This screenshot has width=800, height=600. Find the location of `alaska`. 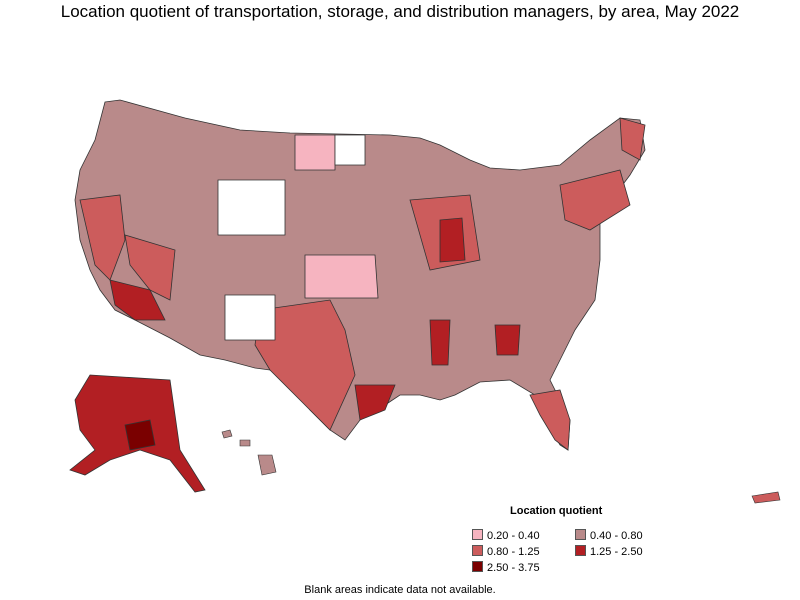

alaska is located at coordinates (137, 433).